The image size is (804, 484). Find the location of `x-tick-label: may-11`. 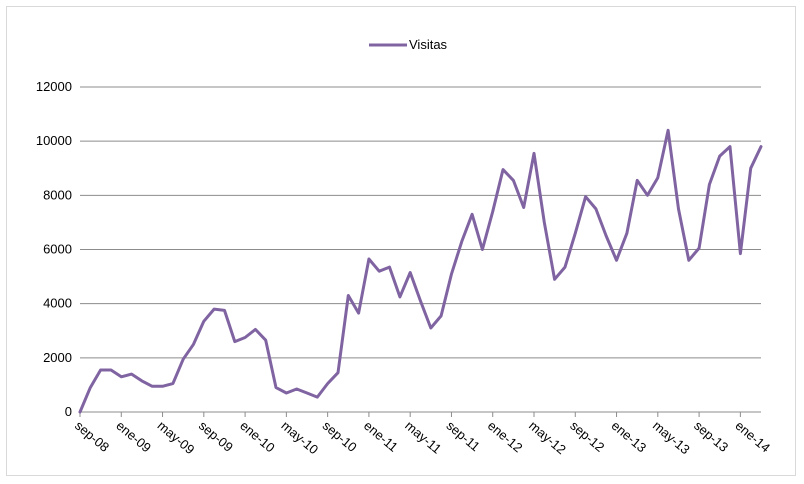

x-tick-label: may-11 is located at coordinates (423, 437).